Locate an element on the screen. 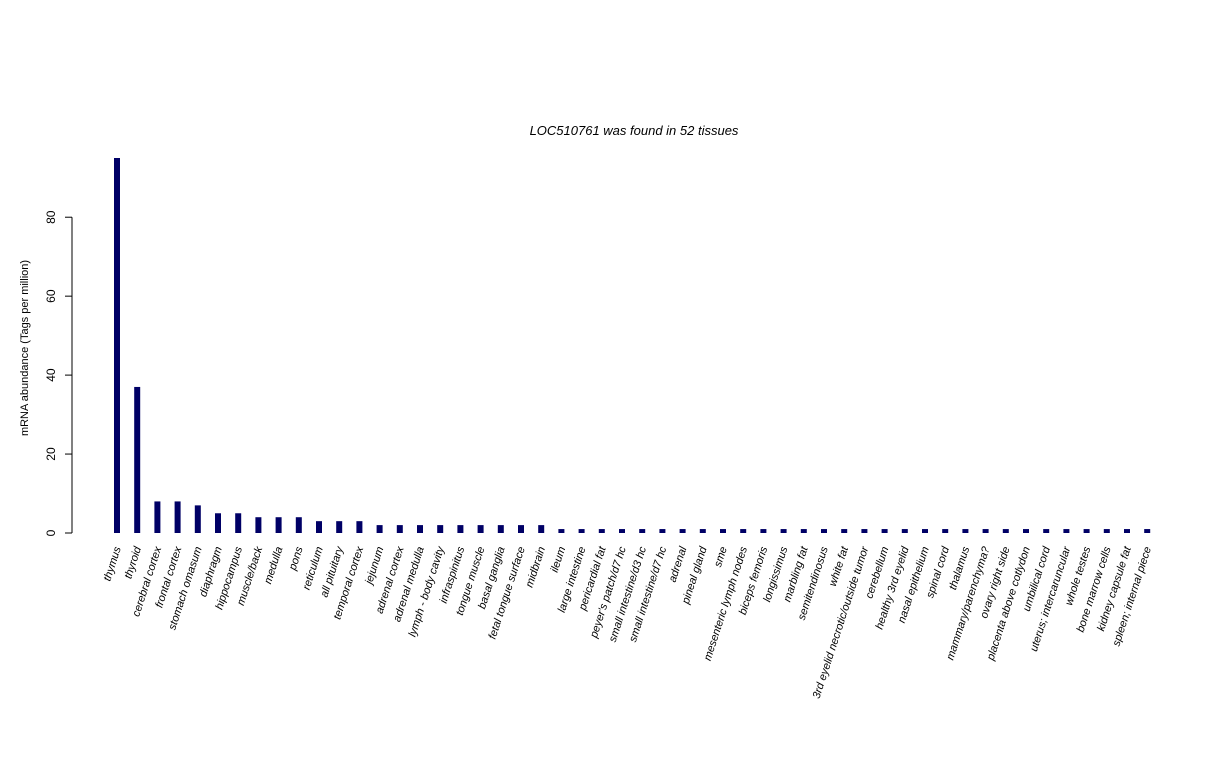 The image size is (1224, 768). category-label: ileum is located at coordinates (559, 559).